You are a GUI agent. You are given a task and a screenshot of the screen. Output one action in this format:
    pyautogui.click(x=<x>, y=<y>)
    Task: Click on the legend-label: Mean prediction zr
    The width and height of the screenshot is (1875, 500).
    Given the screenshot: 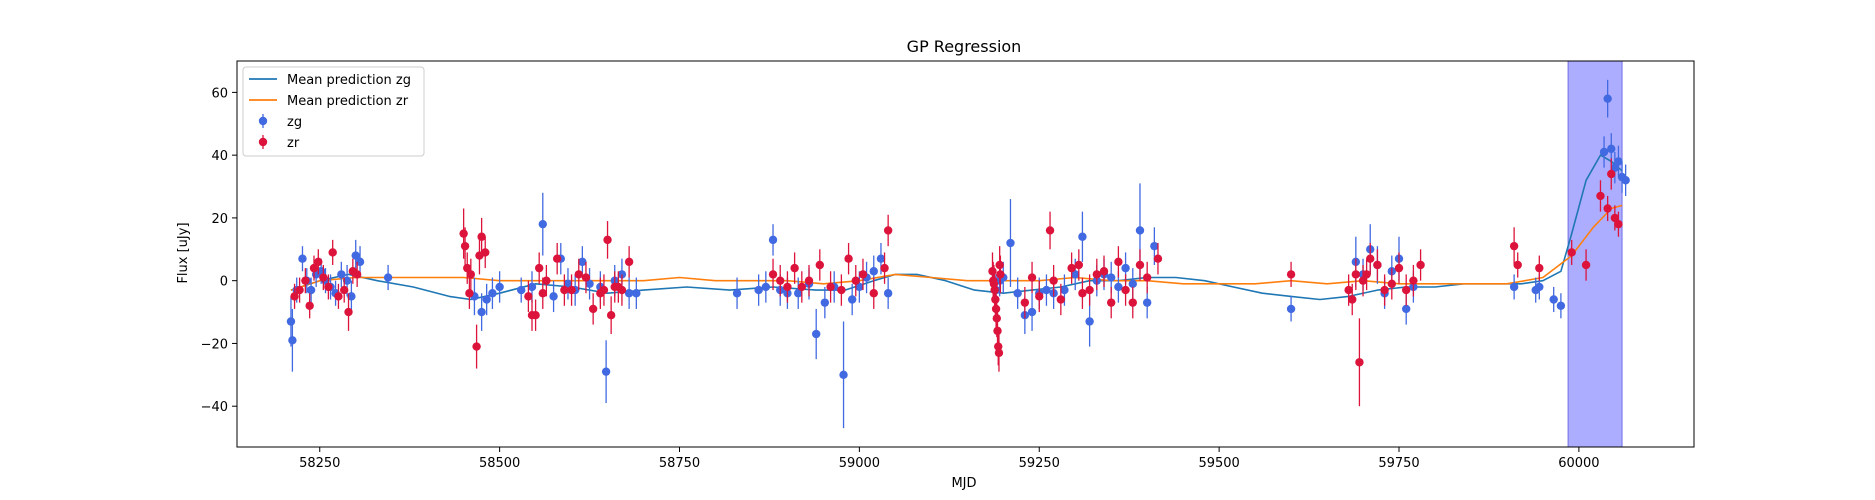 What is the action you would take?
    pyautogui.click(x=348, y=101)
    